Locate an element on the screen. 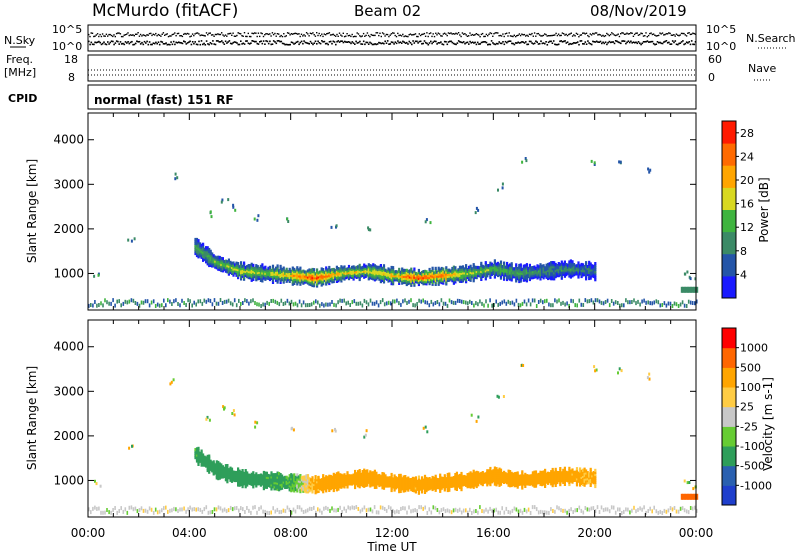 The image size is (800, 554). power-colorbar-label: Power [dB] is located at coordinates (764, 209).